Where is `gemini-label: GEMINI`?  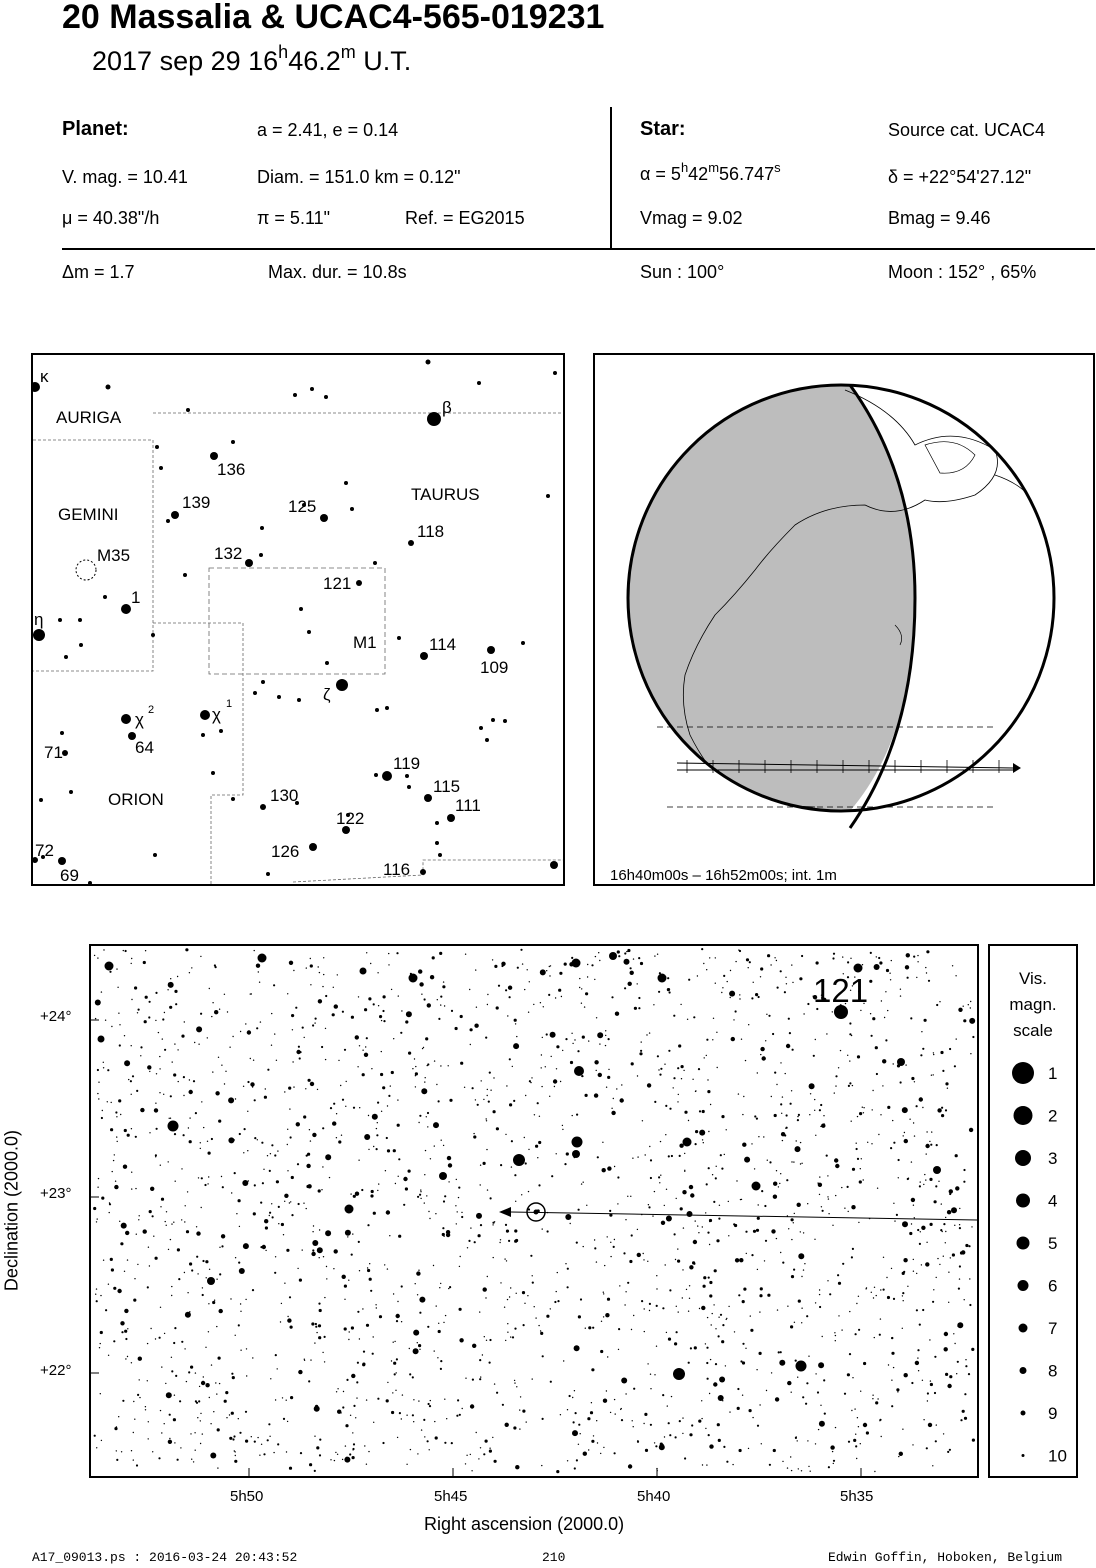 gemini-label: GEMINI is located at coordinates (88, 514).